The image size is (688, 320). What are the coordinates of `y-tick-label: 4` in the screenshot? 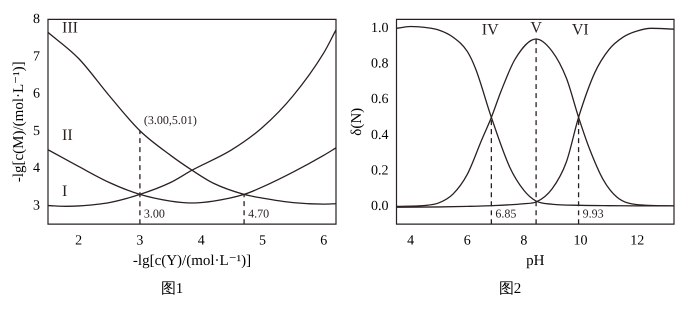 It's located at (36, 168).